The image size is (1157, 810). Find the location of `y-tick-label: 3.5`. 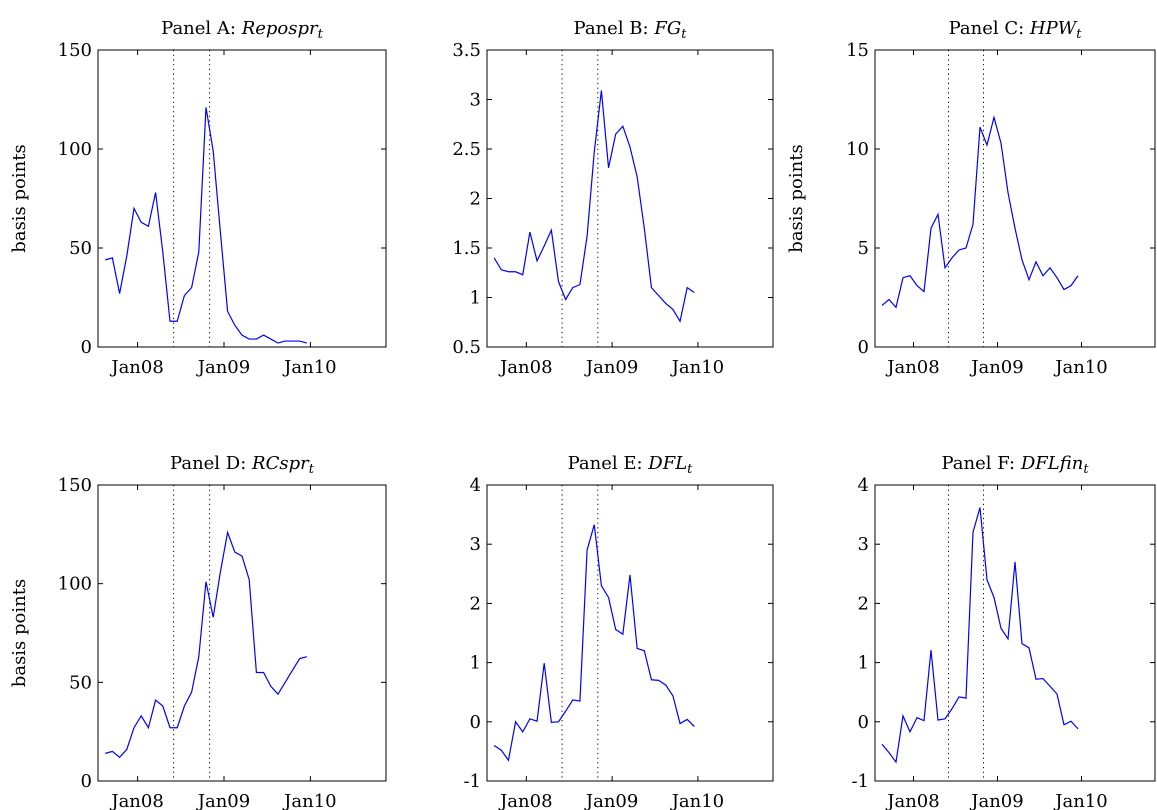

y-tick-label: 3.5 is located at coordinates (466, 50).